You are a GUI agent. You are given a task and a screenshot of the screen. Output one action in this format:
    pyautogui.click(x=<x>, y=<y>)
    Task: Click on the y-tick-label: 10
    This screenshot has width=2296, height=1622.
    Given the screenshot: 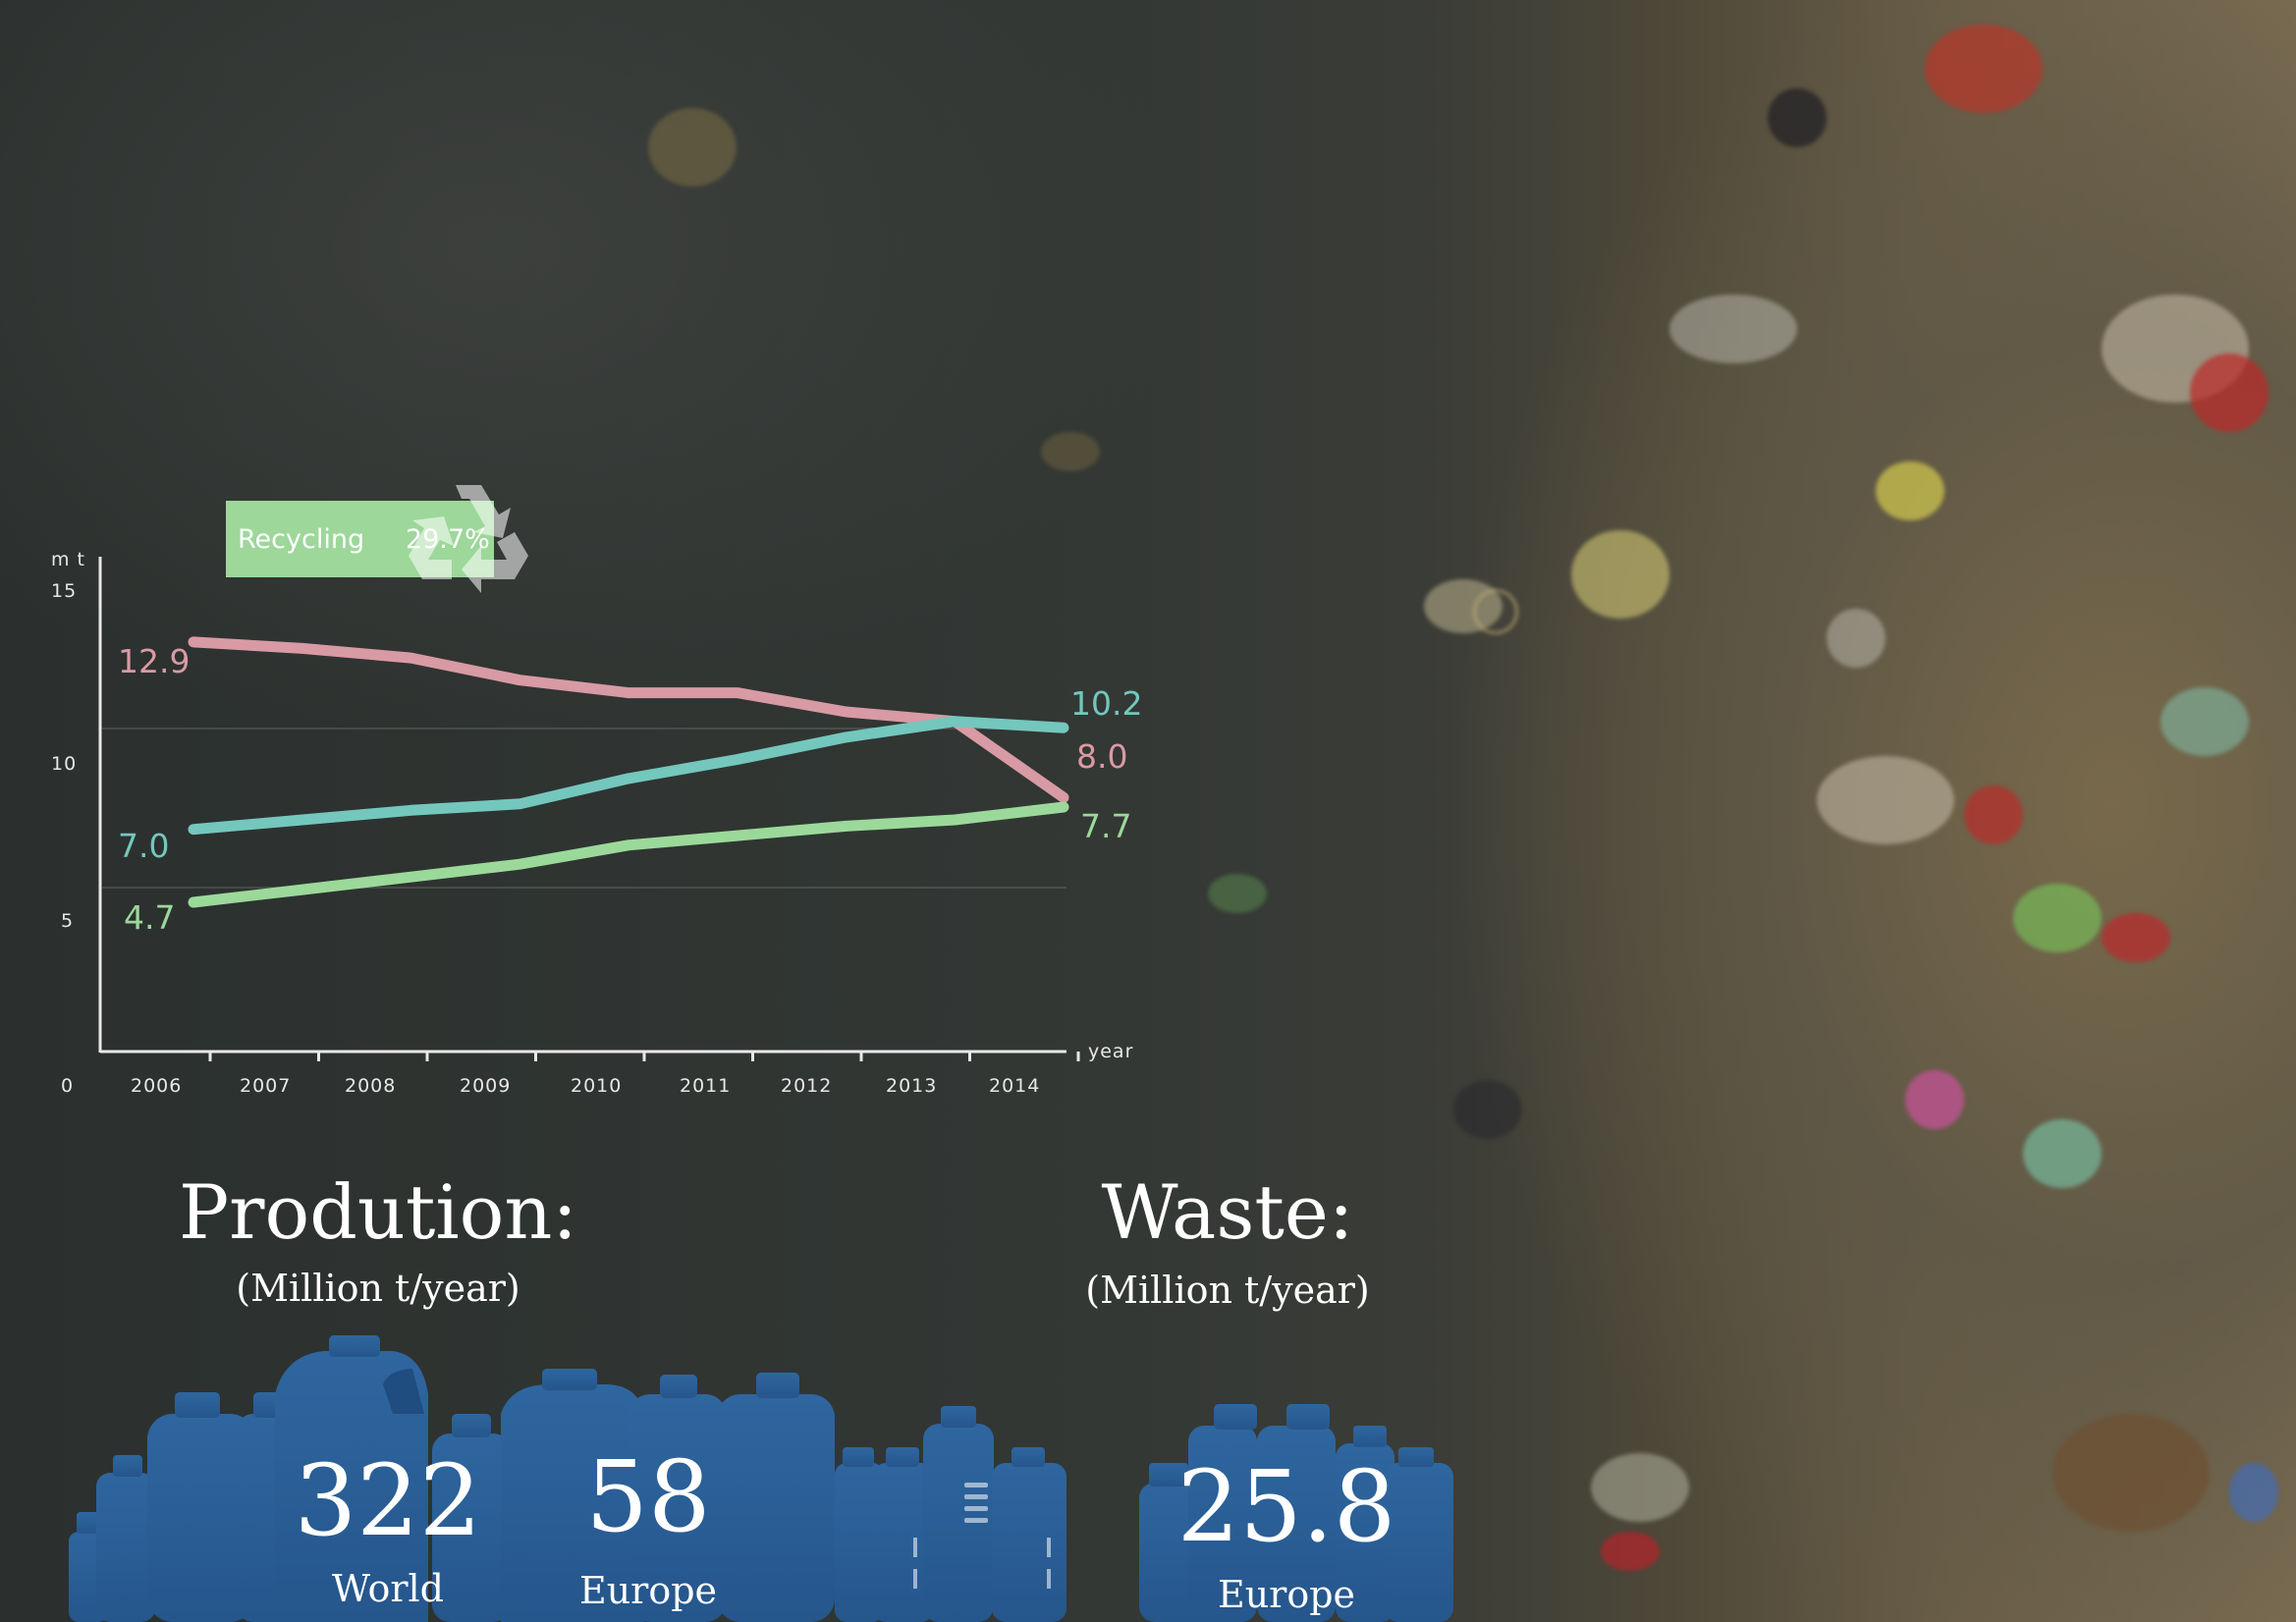 What is the action you would take?
    pyautogui.click(x=64, y=764)
    